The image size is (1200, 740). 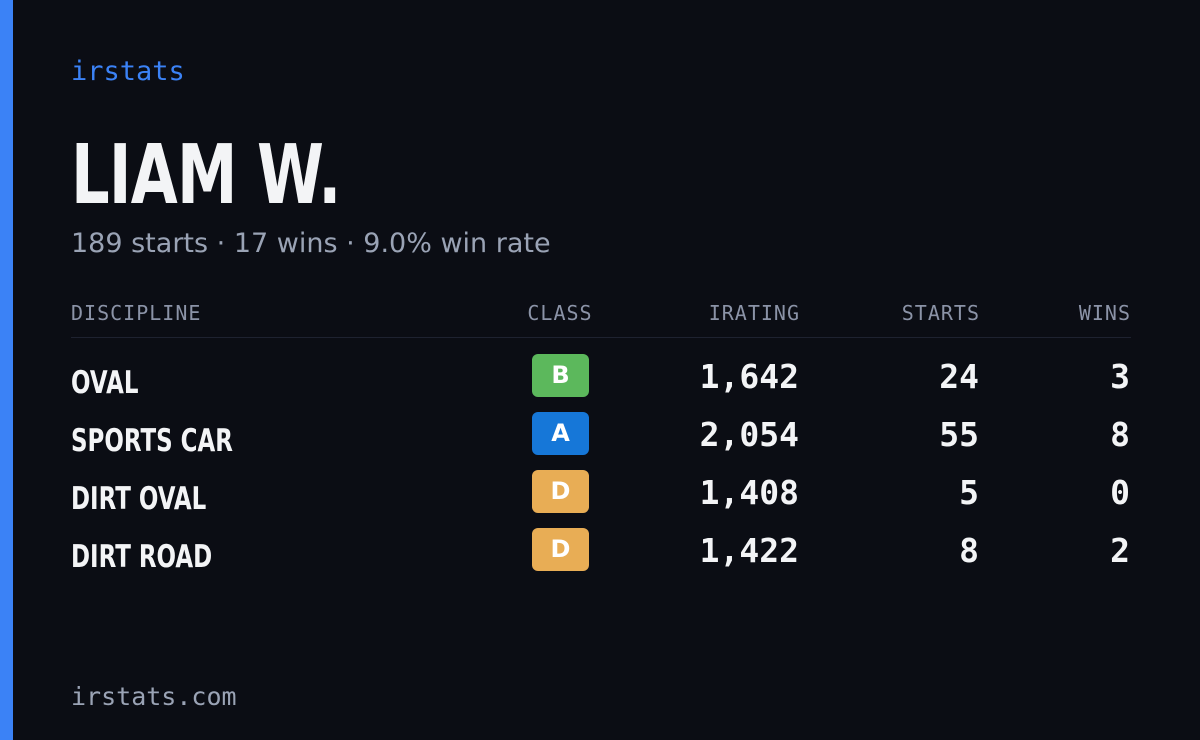 I want to click on discipline: OVAL, so click(x=105, y=383).